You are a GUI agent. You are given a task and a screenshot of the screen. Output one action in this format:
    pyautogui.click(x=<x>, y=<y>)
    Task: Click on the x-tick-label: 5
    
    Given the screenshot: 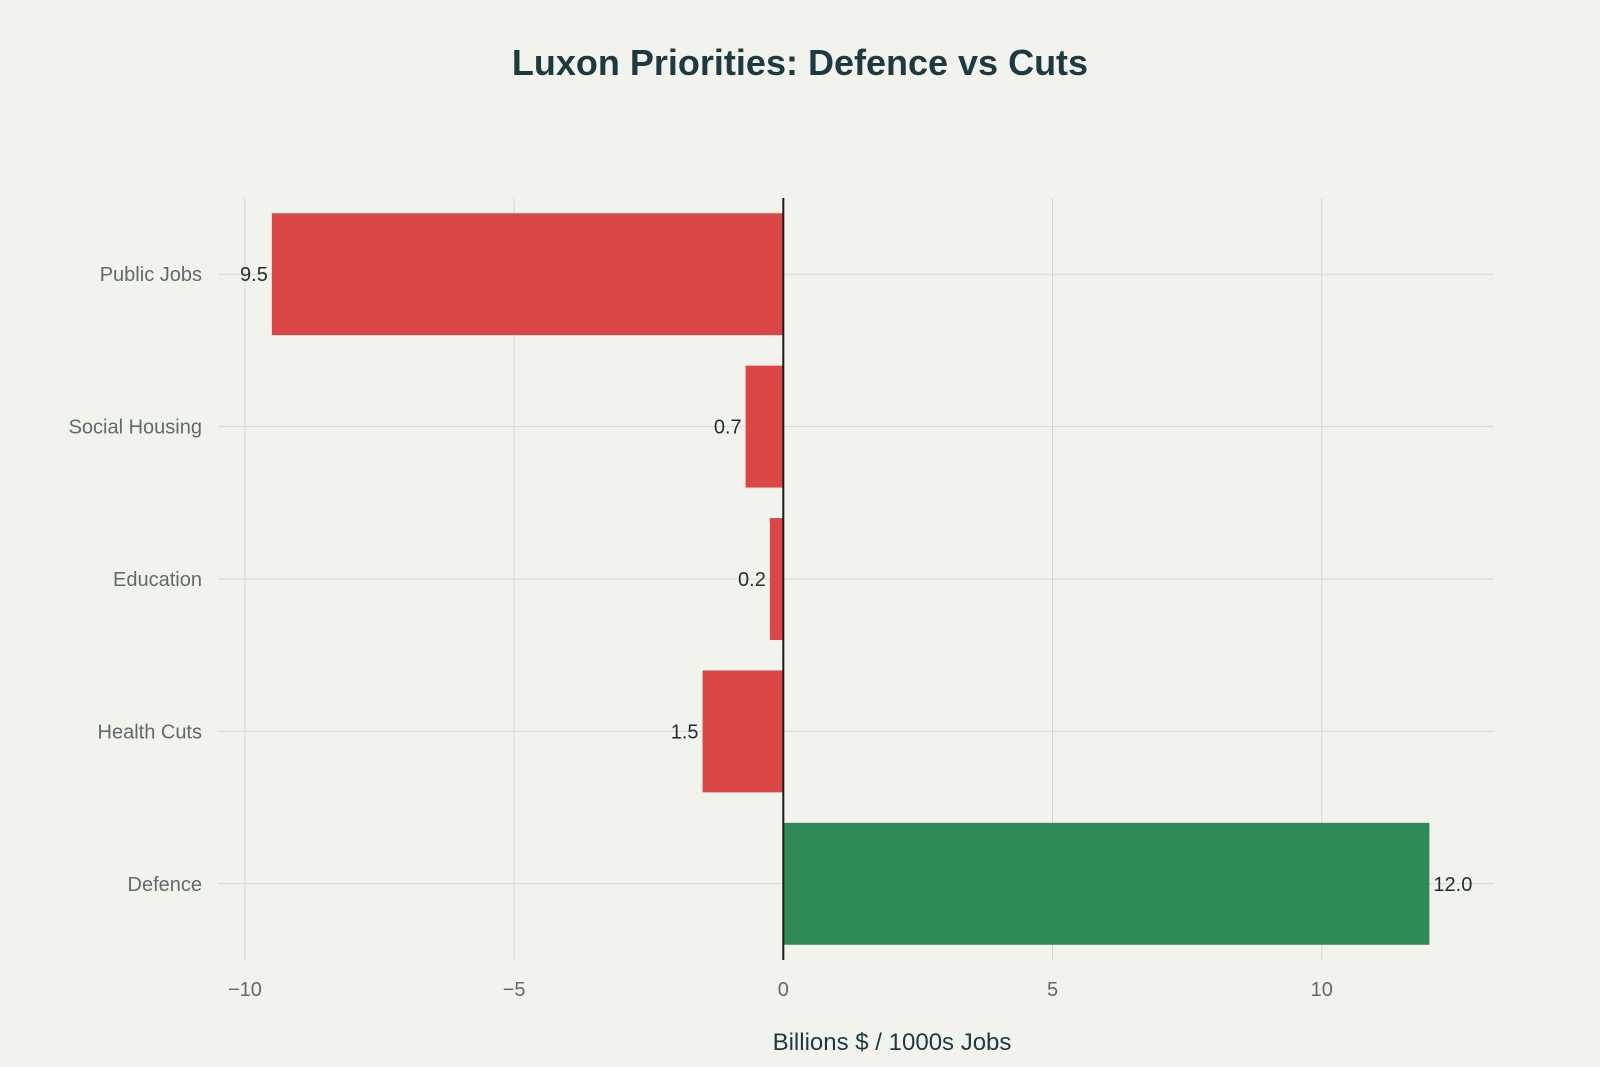 What is the action you would take?
    pyautogui.click(x=1052, y=990)
    